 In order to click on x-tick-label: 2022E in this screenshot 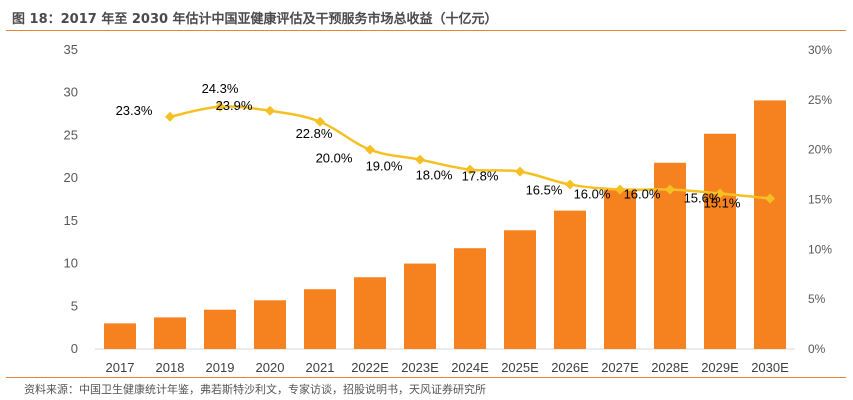, I will do `click(370, 367)`.